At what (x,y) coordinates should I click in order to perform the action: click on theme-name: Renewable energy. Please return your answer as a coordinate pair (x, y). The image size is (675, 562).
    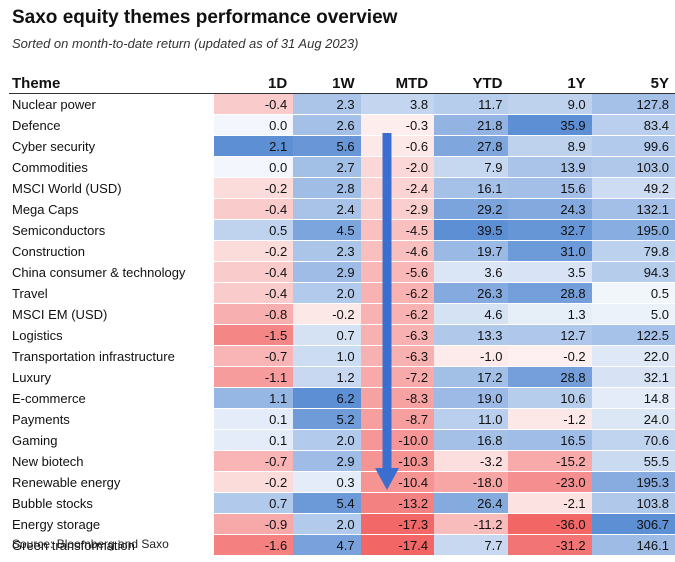
    Looking at the image, I should click on (112, 482).